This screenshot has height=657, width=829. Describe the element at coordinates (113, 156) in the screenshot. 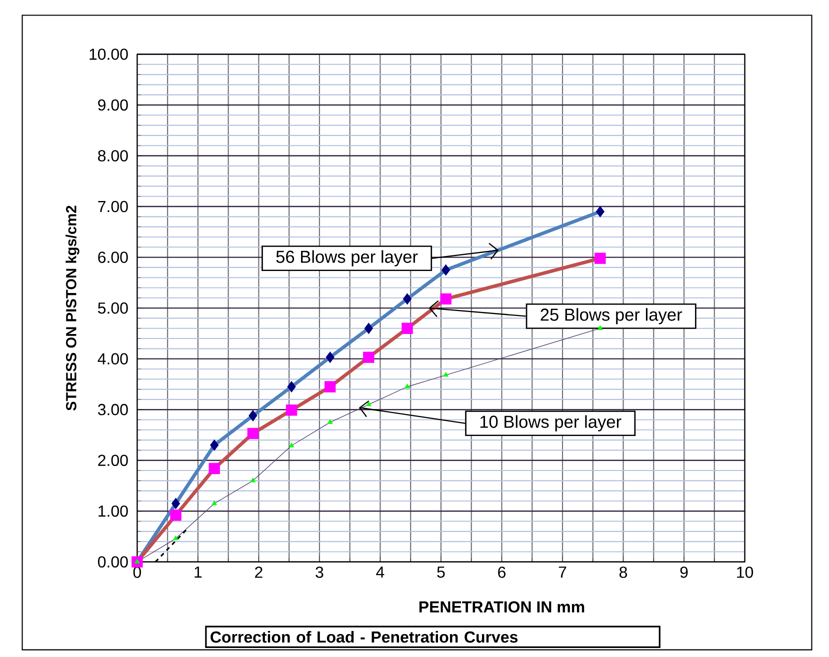

I see `y-tick-label: 8.00` at that location.